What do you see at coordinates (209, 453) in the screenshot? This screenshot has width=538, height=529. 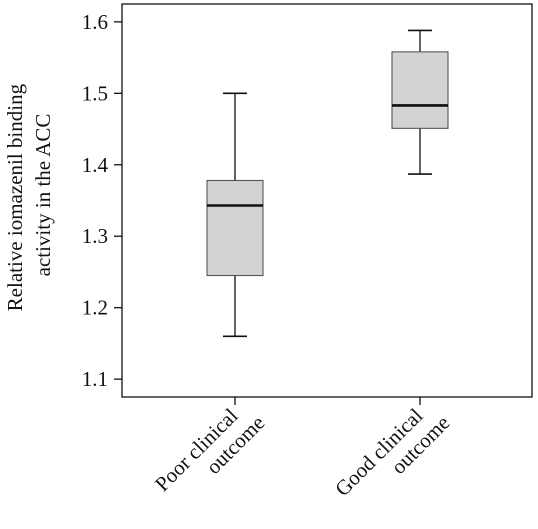 I see `x-category-label: Poor clinicaloutcome` at bounding box center [209, 453].